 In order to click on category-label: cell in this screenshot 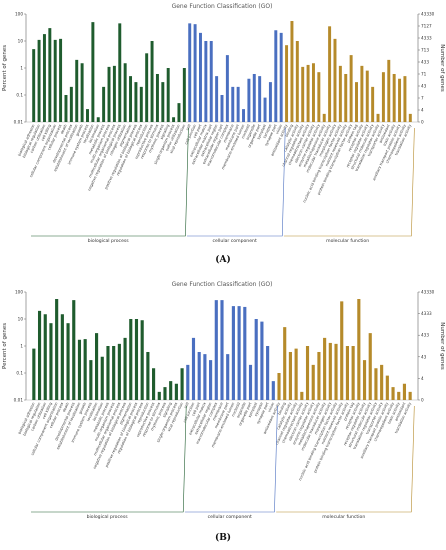, I will do `click(188, 127)`.